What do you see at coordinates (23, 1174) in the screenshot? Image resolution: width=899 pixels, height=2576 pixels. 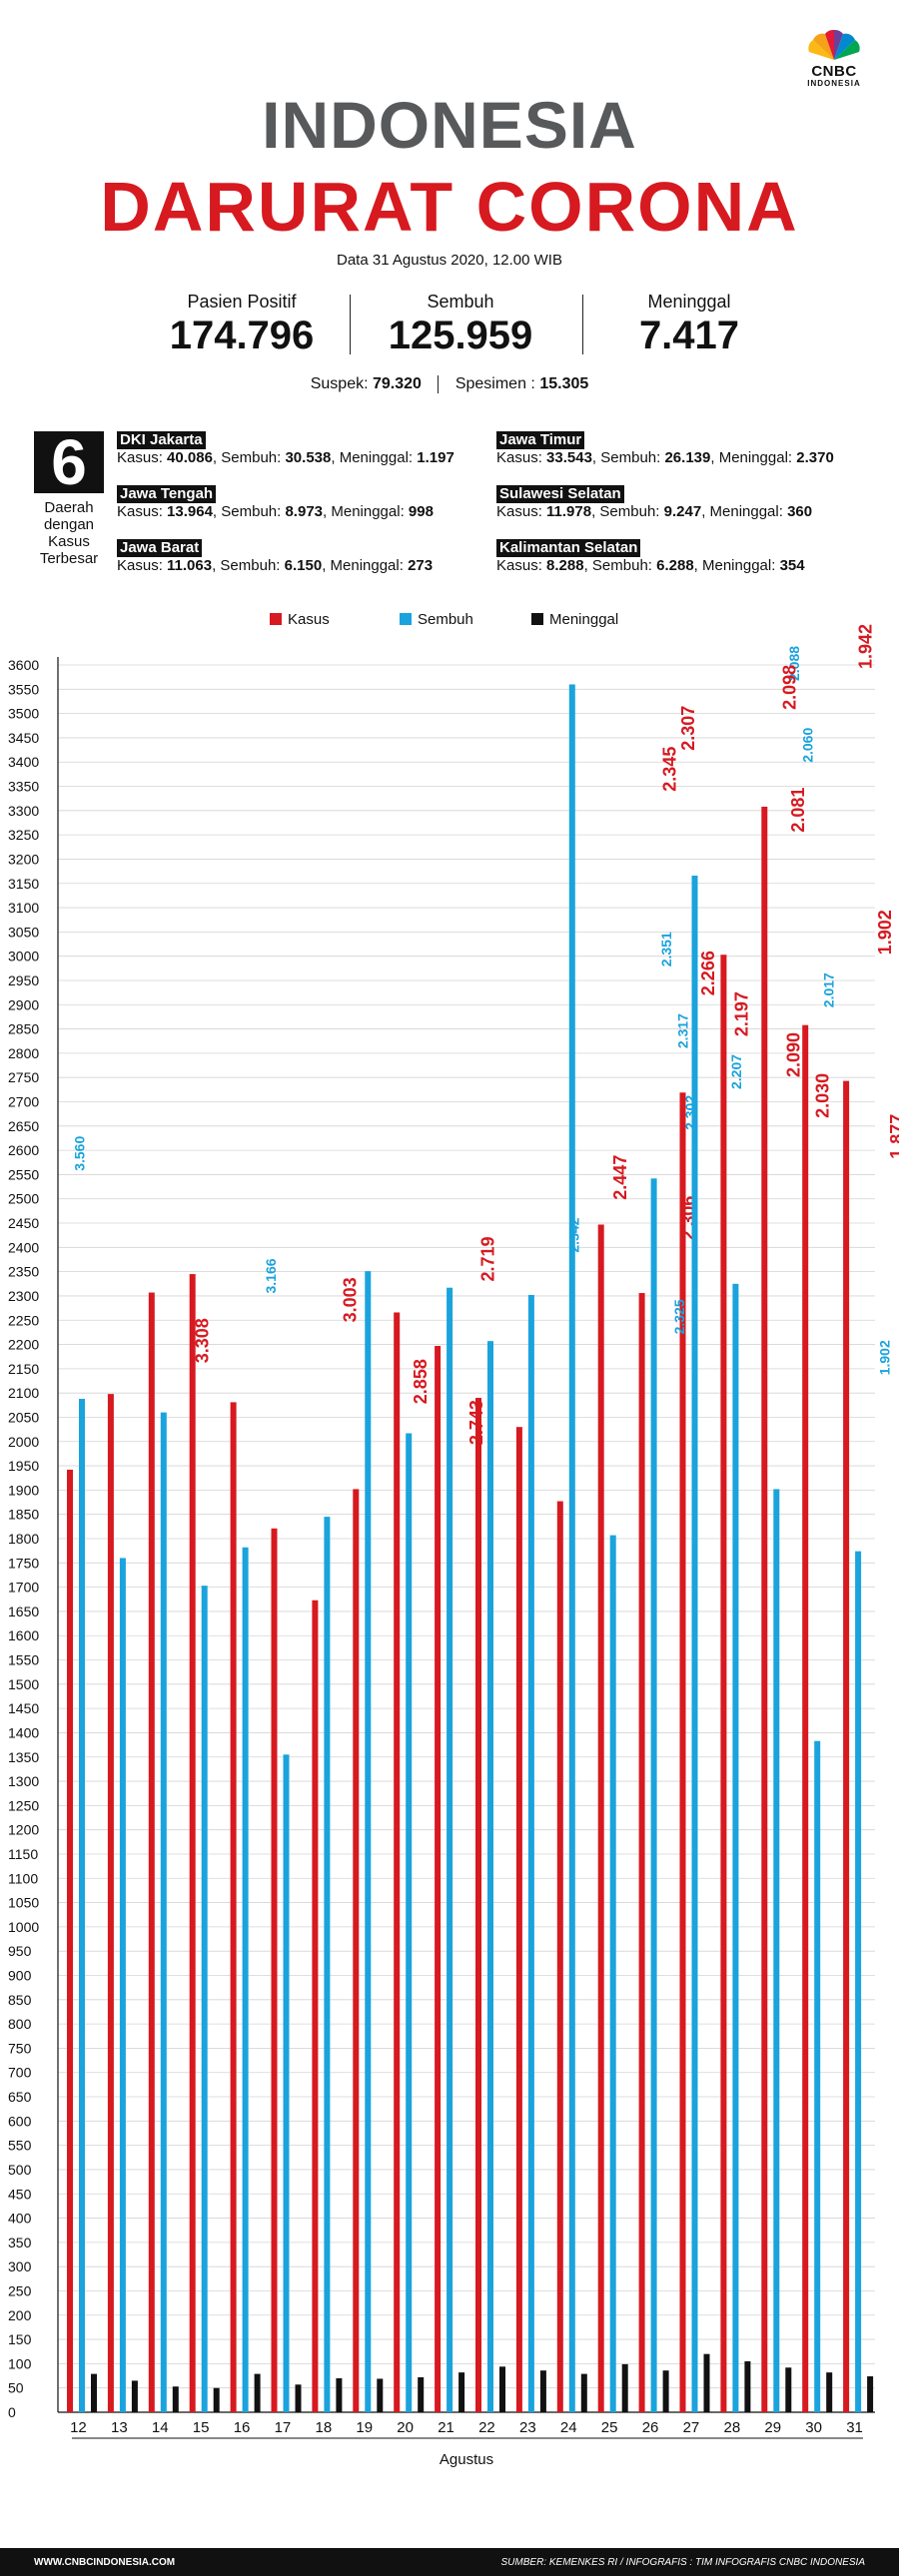 I see `y-tick-label: 2550` at bounding box center [23, 1174].